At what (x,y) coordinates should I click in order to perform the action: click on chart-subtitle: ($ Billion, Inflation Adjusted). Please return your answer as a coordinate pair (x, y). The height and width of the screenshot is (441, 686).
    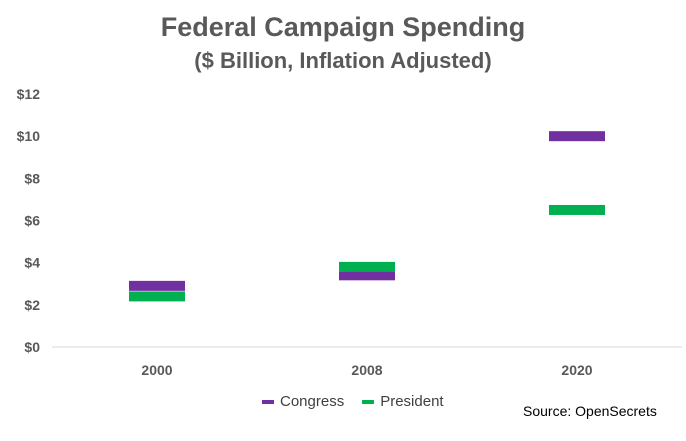
    Looking at the image, I should click on (343, 60).